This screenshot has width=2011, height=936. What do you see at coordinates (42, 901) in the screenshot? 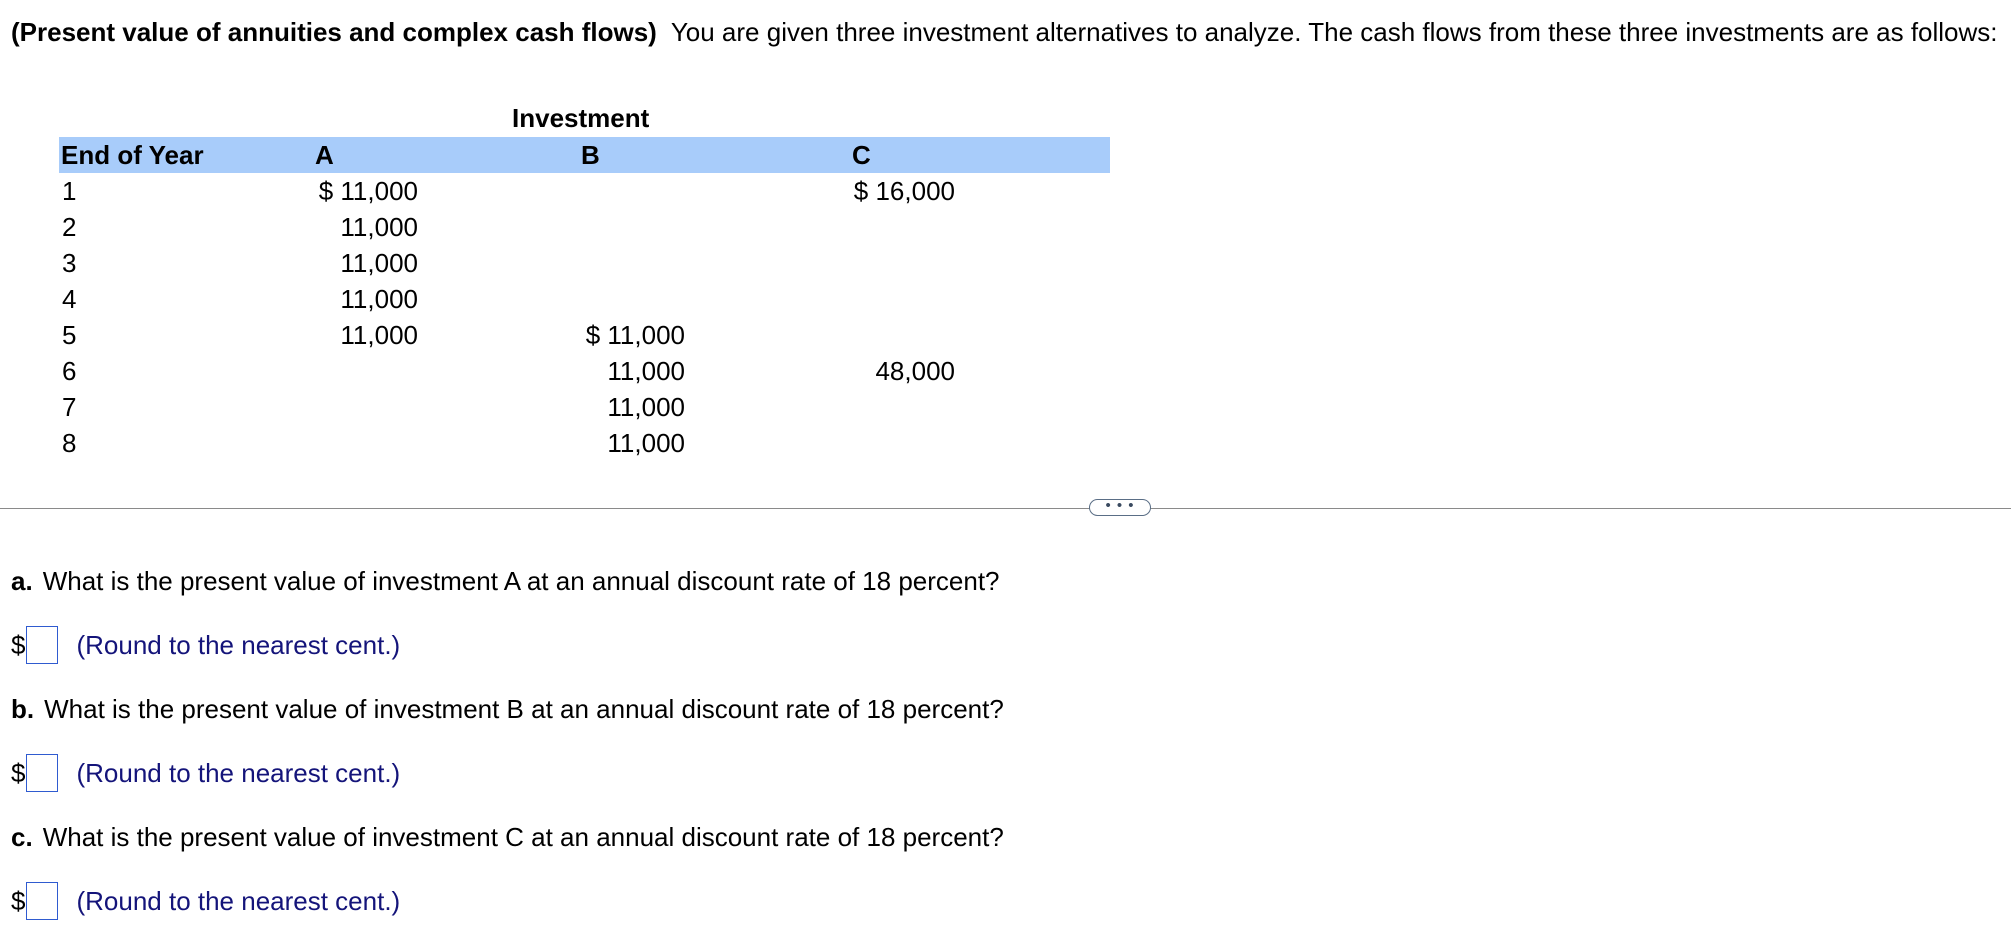
I see `answer-c-input` at bounding box center [42, 901].